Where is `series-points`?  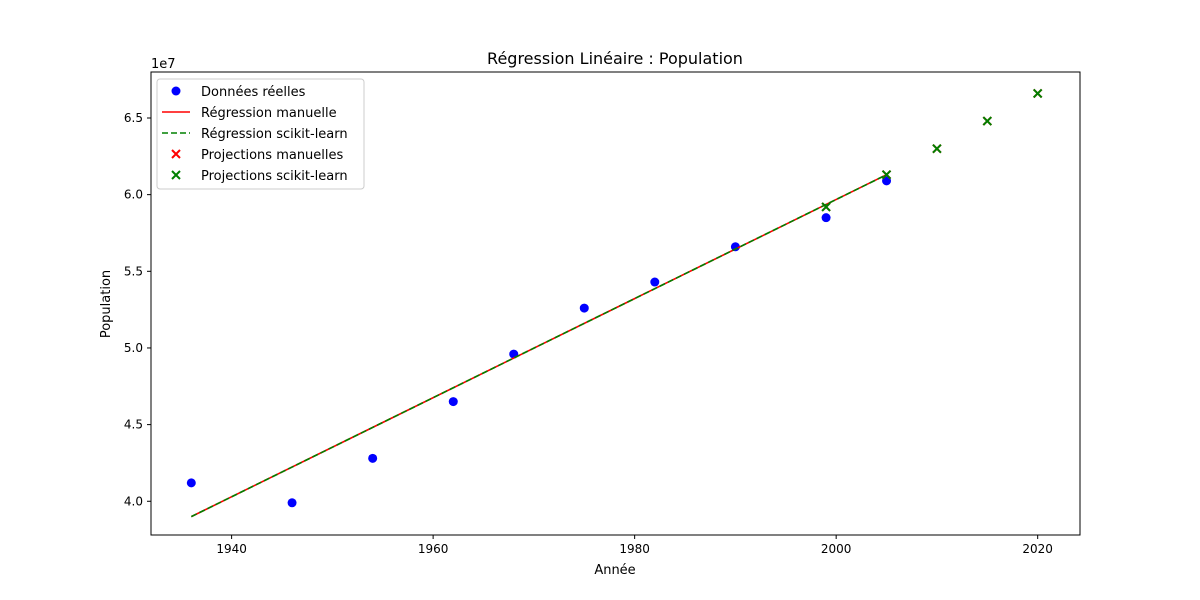
series-points is located at coordinates (932, 150).